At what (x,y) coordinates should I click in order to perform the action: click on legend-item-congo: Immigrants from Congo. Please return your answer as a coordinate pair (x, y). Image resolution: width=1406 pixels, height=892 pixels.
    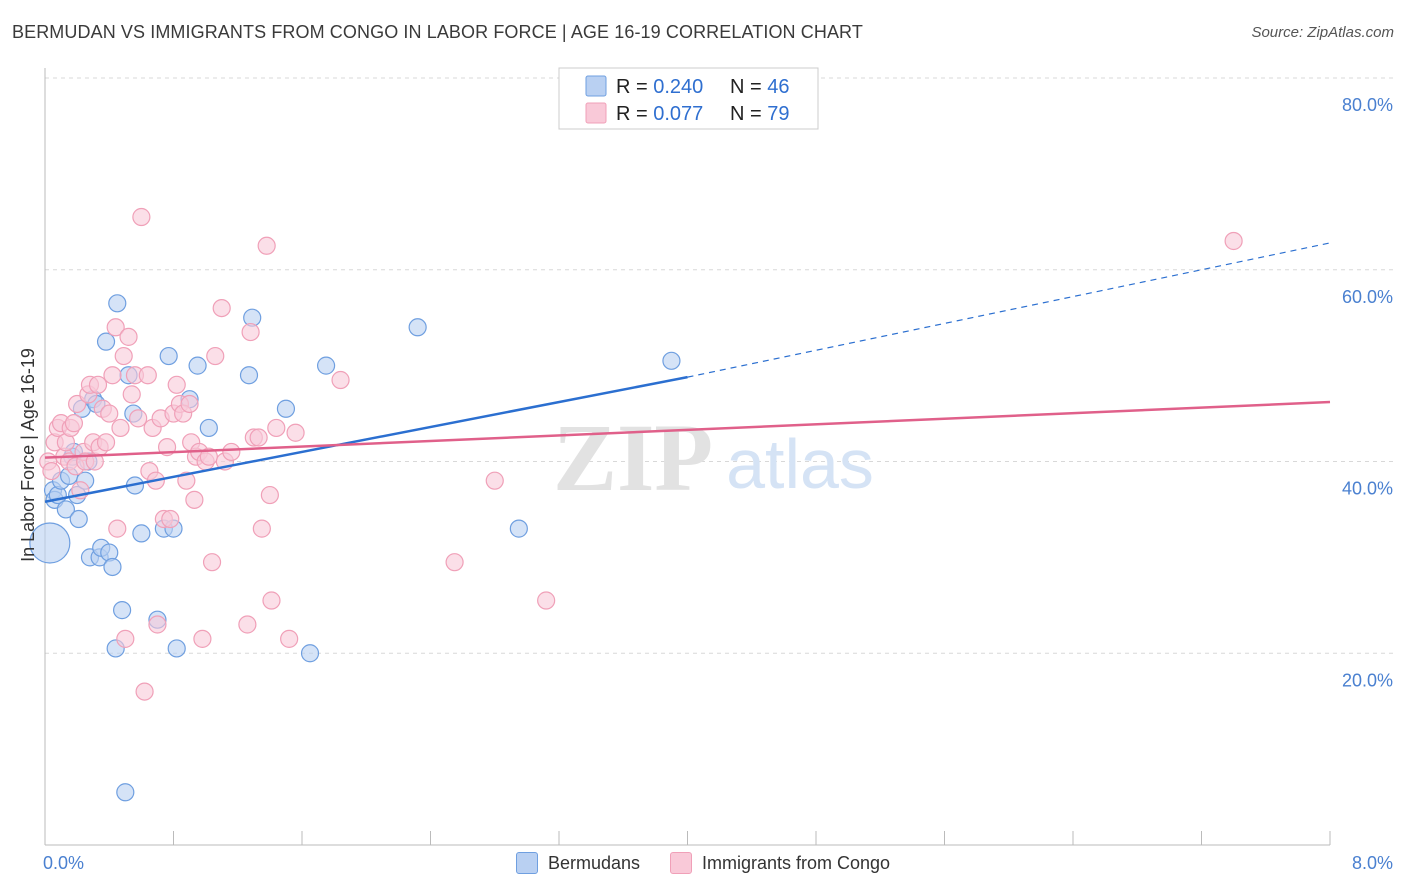
    Looking at the image, I should click on (780, 863).